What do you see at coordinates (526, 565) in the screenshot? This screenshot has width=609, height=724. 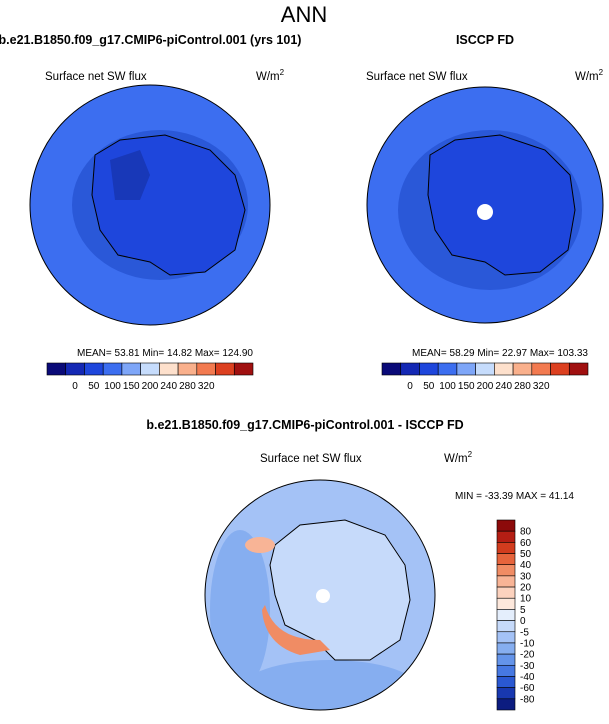 I see `colorbar-label: 40` at bounding box center [526, 565].